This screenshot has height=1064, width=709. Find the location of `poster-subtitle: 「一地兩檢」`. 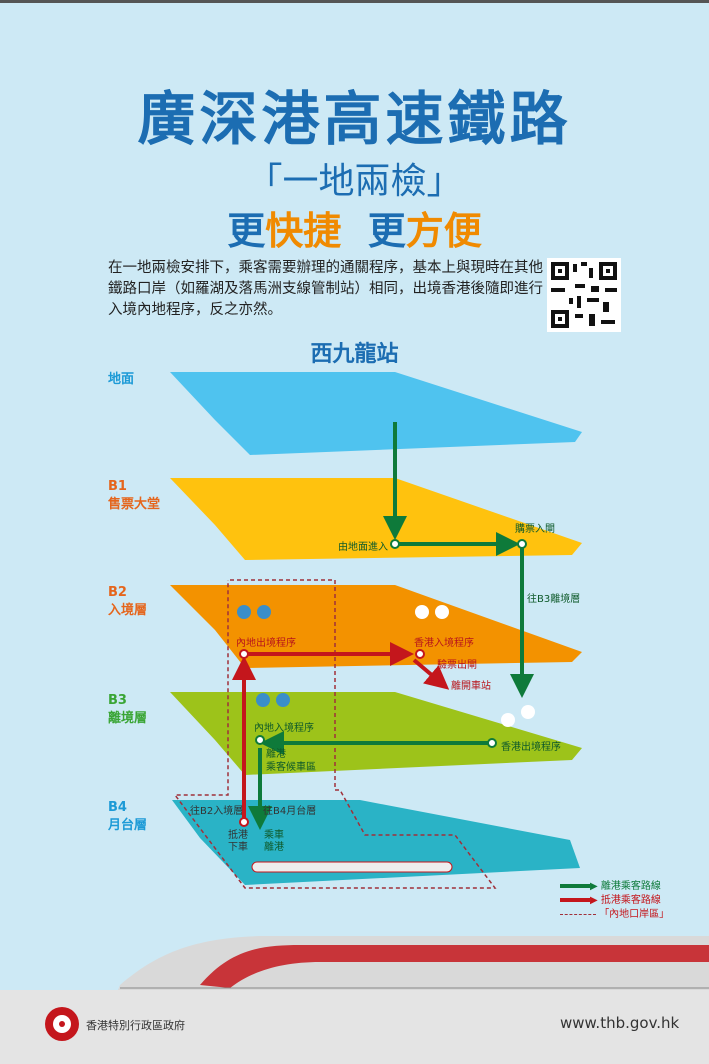

poster-subtitle: 「一地兩檢」 is located at coordinates (354, 181).